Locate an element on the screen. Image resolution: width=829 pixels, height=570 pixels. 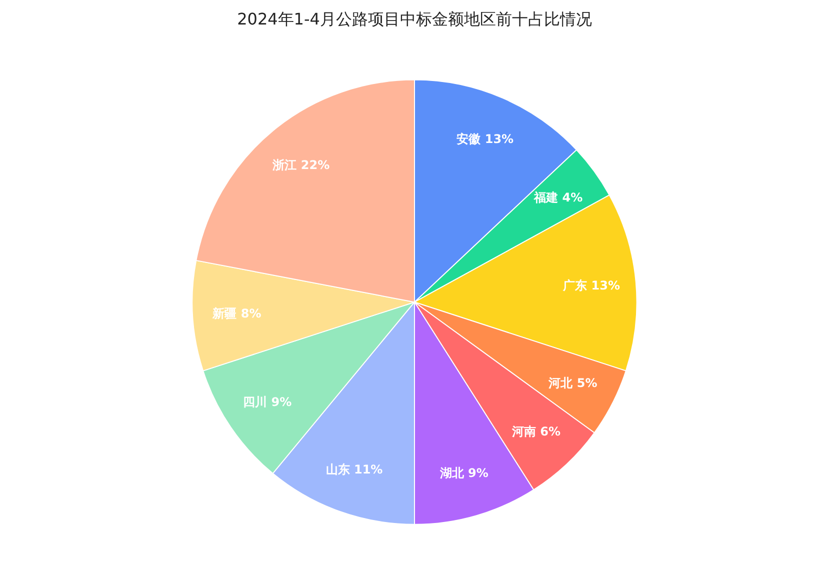
slice-label: 安徽 13% is located at coordinates (485, 139).